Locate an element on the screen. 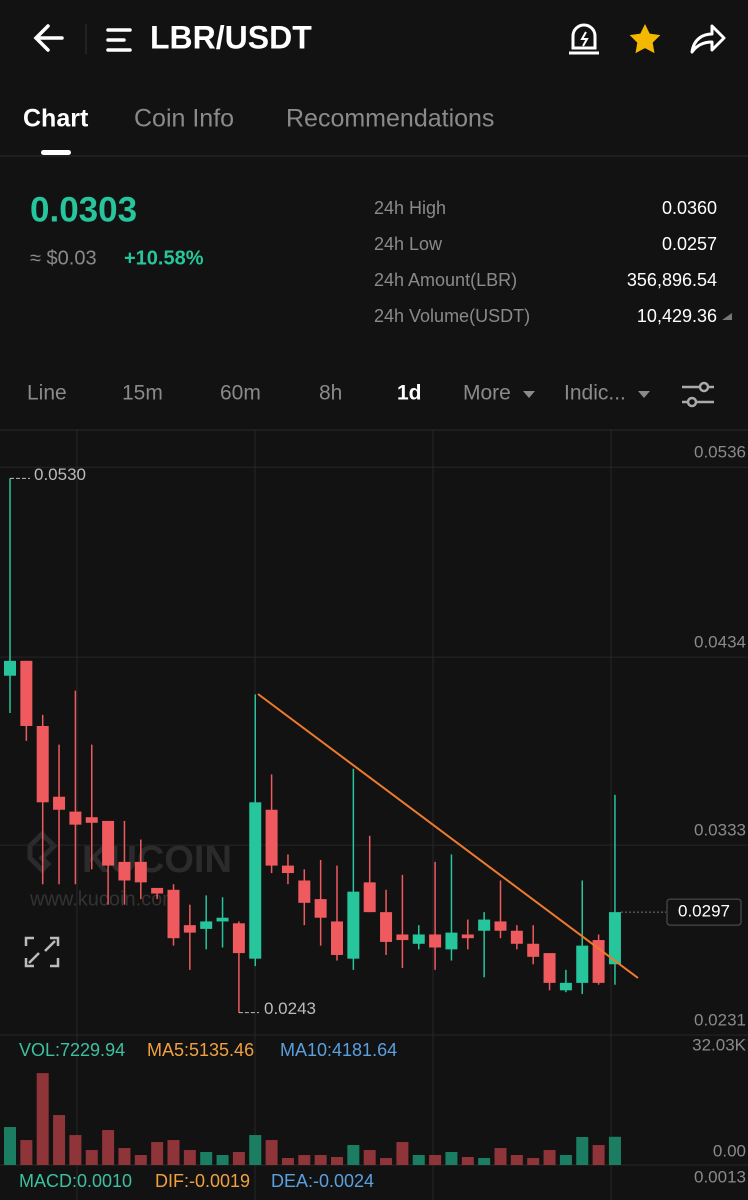 The width and height of the screenshot is (748, 1200). back-button is located at coordinates (48, 38).